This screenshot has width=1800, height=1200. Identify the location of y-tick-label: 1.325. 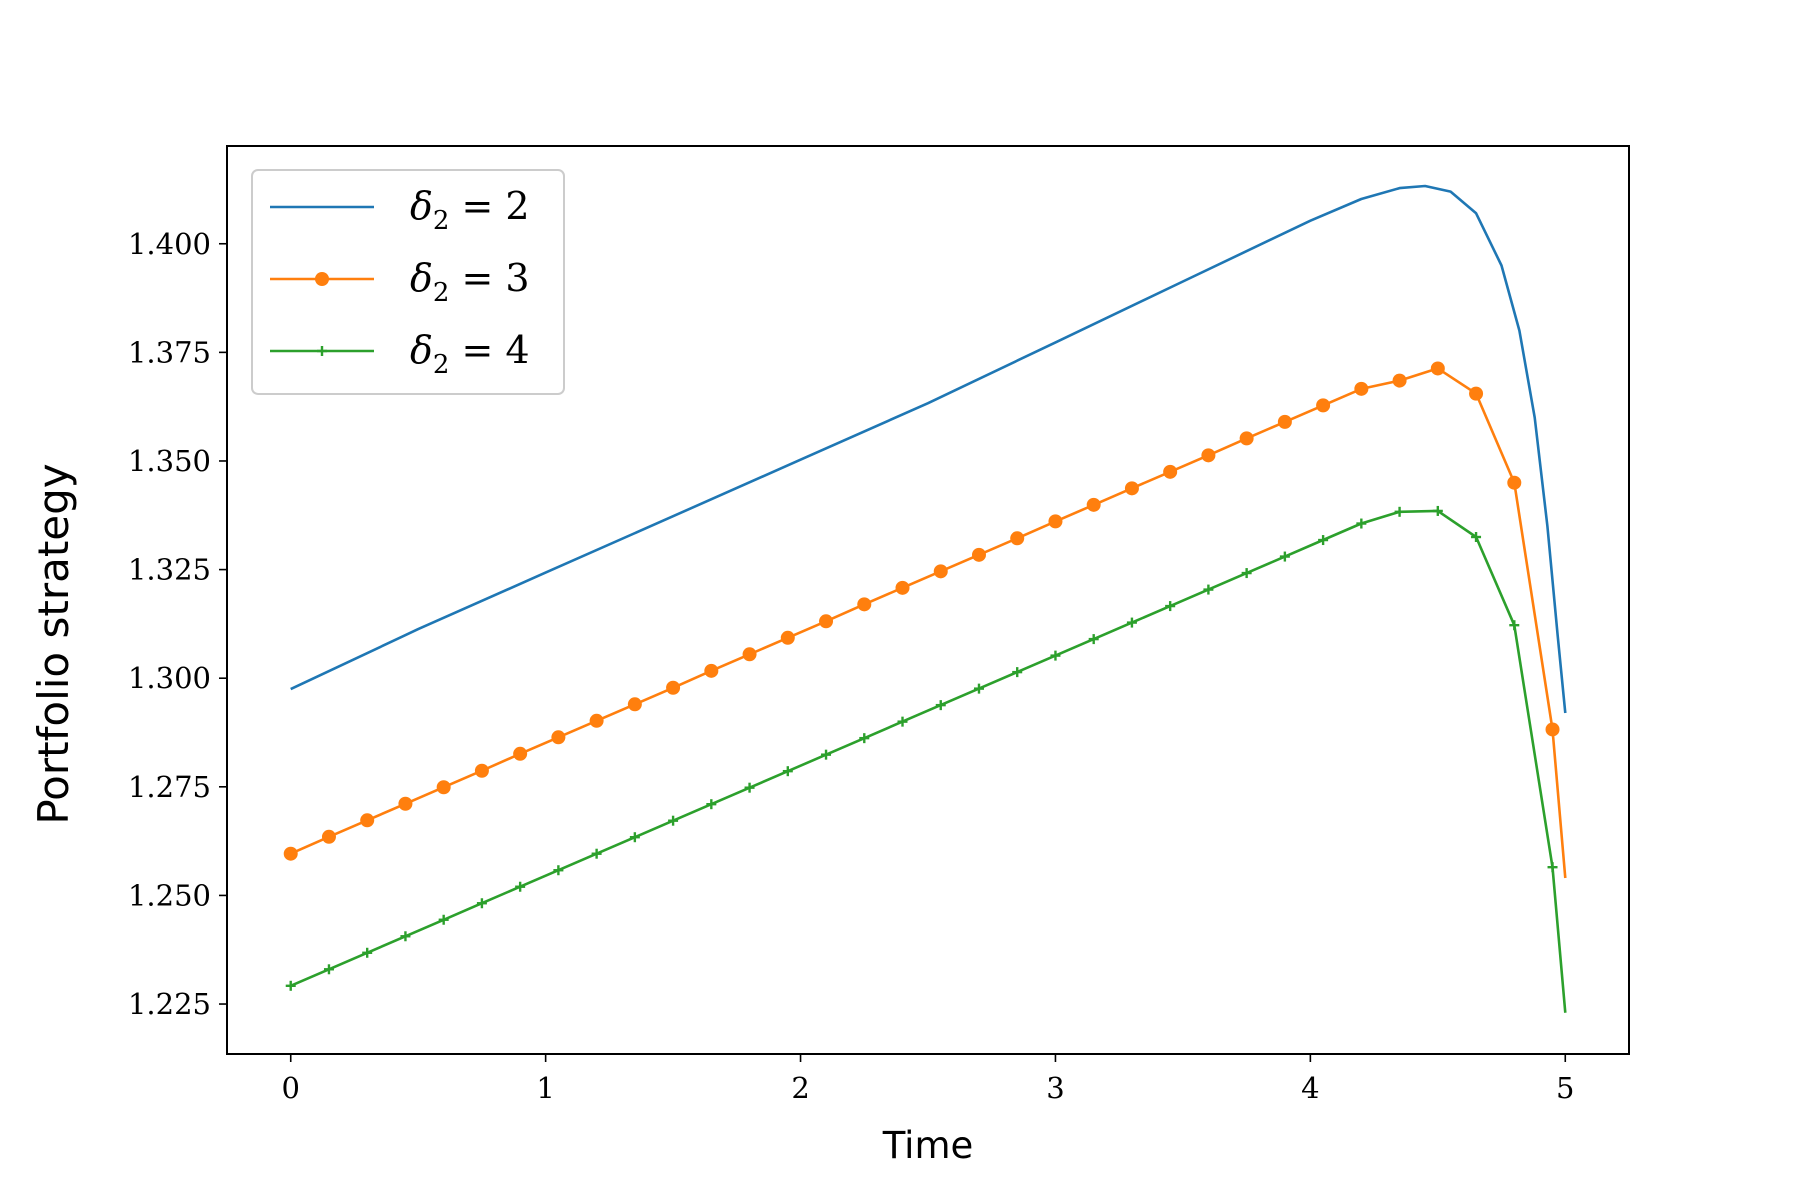
(169, 570).